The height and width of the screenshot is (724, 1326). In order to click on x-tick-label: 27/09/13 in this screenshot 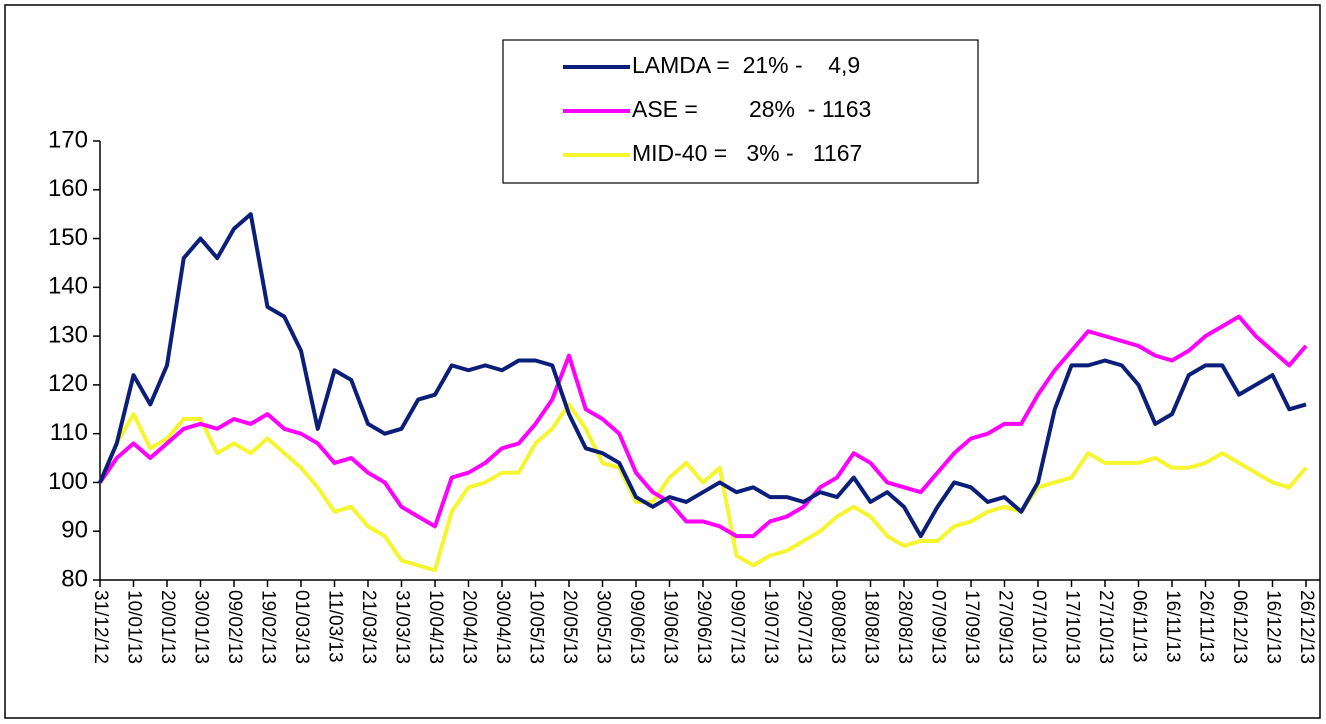, I will do `click(1004, 627)`.